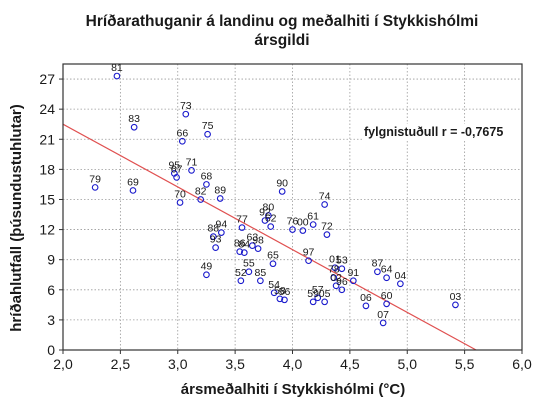  What do you see at coordinates (387, 296) in the screenshot?
I see `data-point-label: 60` at bounding box center [387, 296].